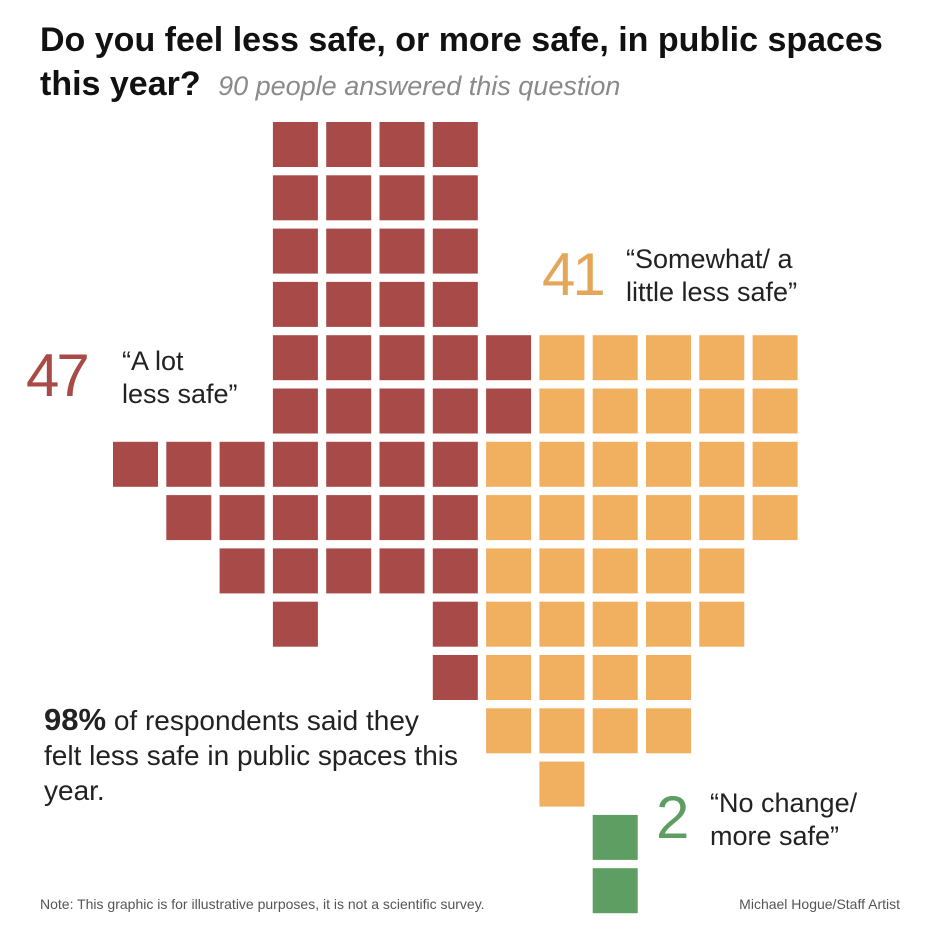 The image size is (930, 946). I want to click on label-line: less safe”, so click(180, 394).